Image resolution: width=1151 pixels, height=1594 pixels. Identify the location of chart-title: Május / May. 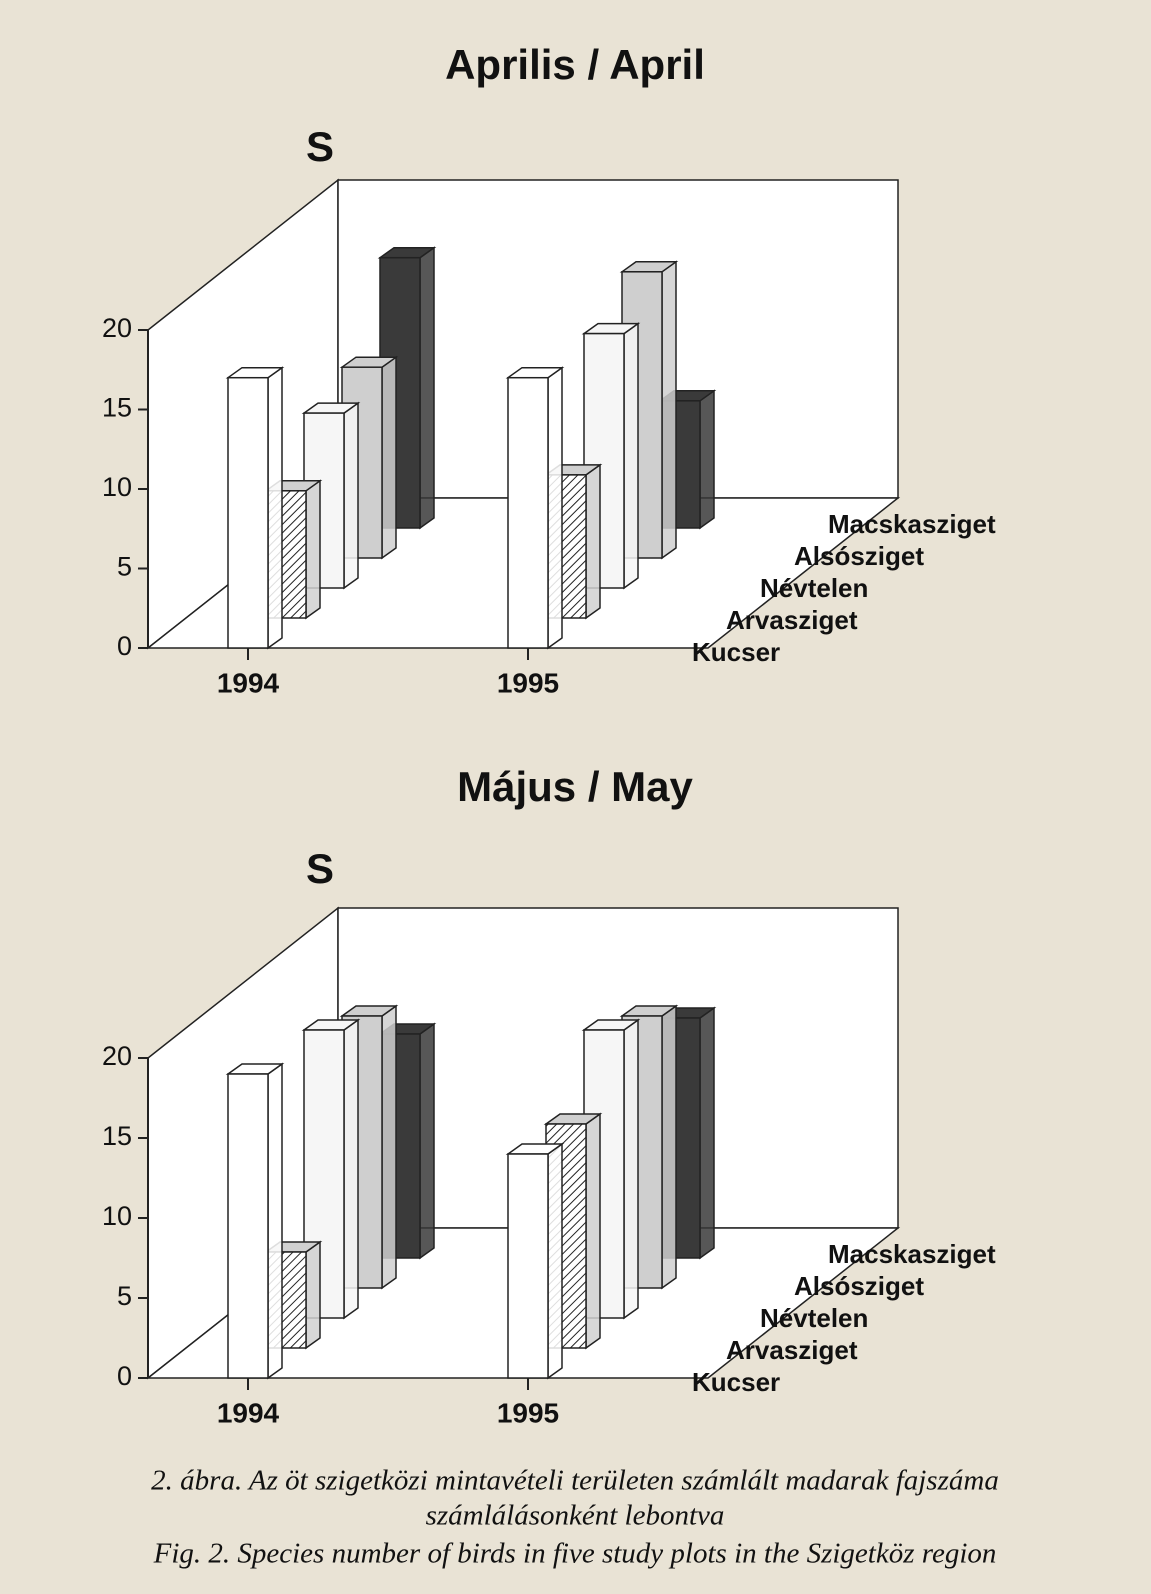
(575, 786).